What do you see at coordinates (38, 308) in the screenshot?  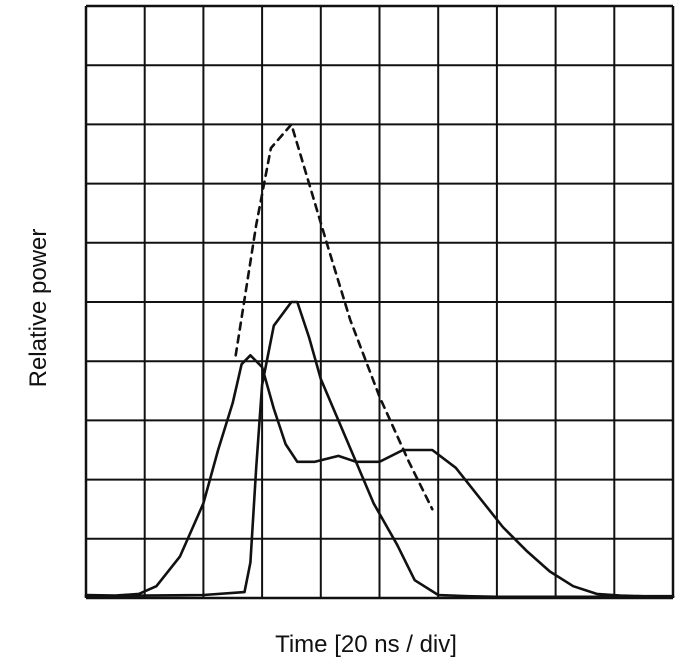 I see `y-axis-label: Relative power` at bounding box center [38, 308].